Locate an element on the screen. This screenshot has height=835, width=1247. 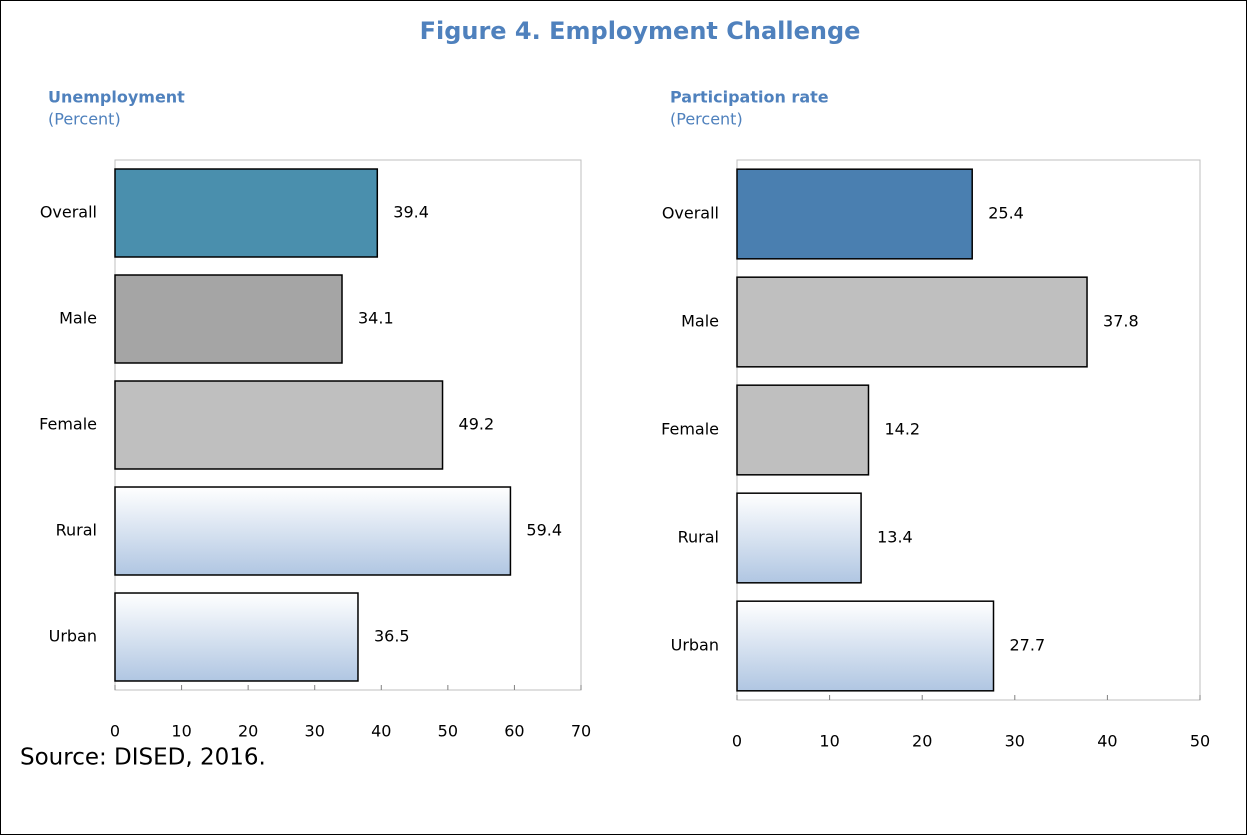
value-label: 37.8 is located at coordinates (1121, 321).